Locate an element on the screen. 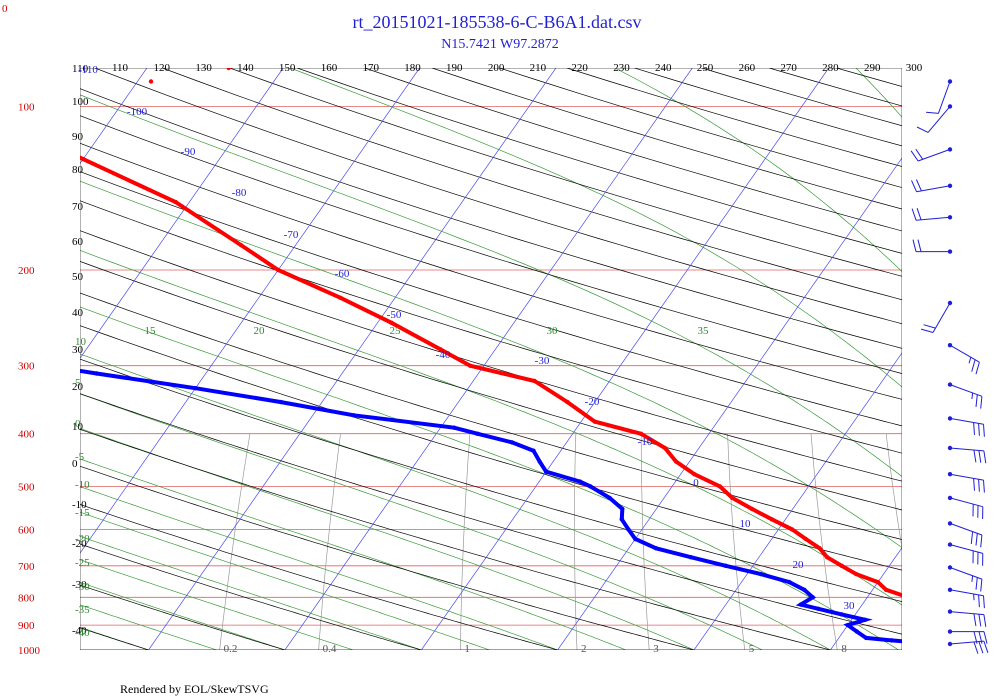 This screenshot has width=1000, height=700. moist-adiabat--20 is located at coordinates (251, 592).